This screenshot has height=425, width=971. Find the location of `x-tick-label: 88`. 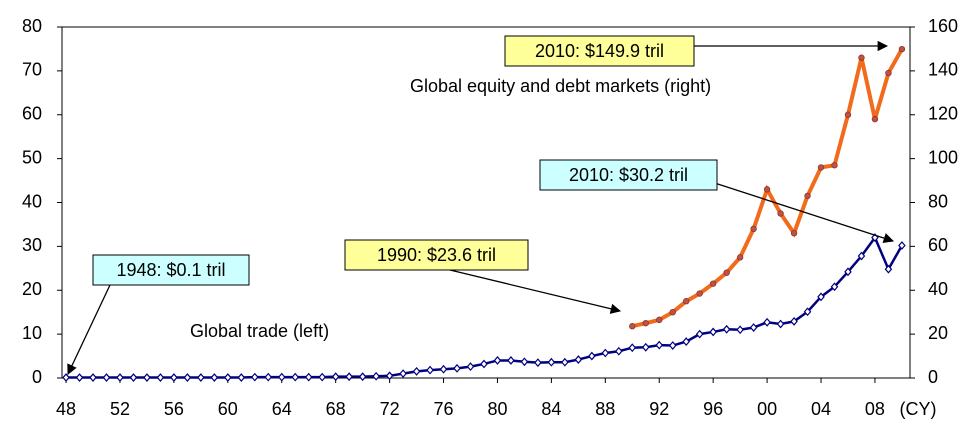

x-tick-label: 88 is located at coordinates (605, 409).